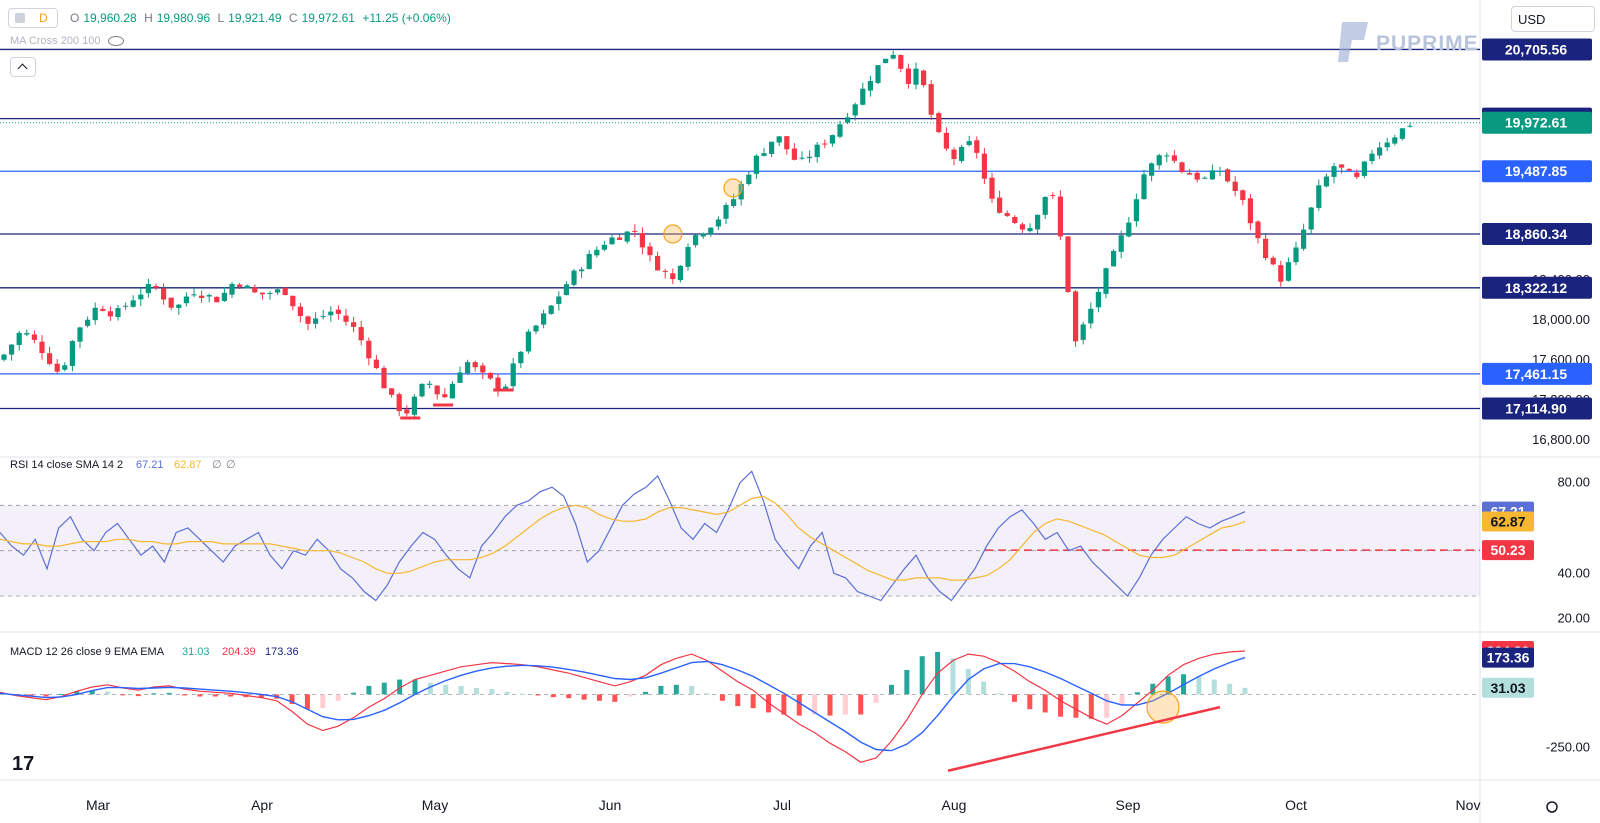 The image size is (1600, 823). What do you see at coordinates (954, 805) in the screenshot?
I see `time-tick-label: Aug` at bounding box center [954, 805].